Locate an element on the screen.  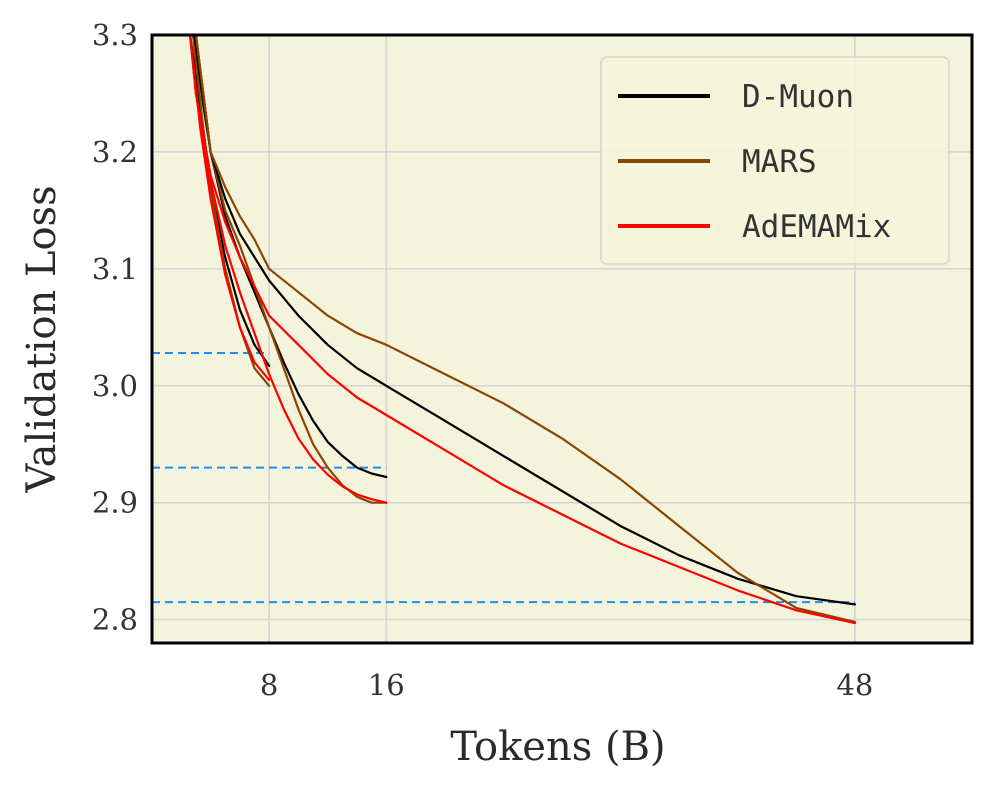
legend-label-mars: MARS is located at coordinates (779, 162).